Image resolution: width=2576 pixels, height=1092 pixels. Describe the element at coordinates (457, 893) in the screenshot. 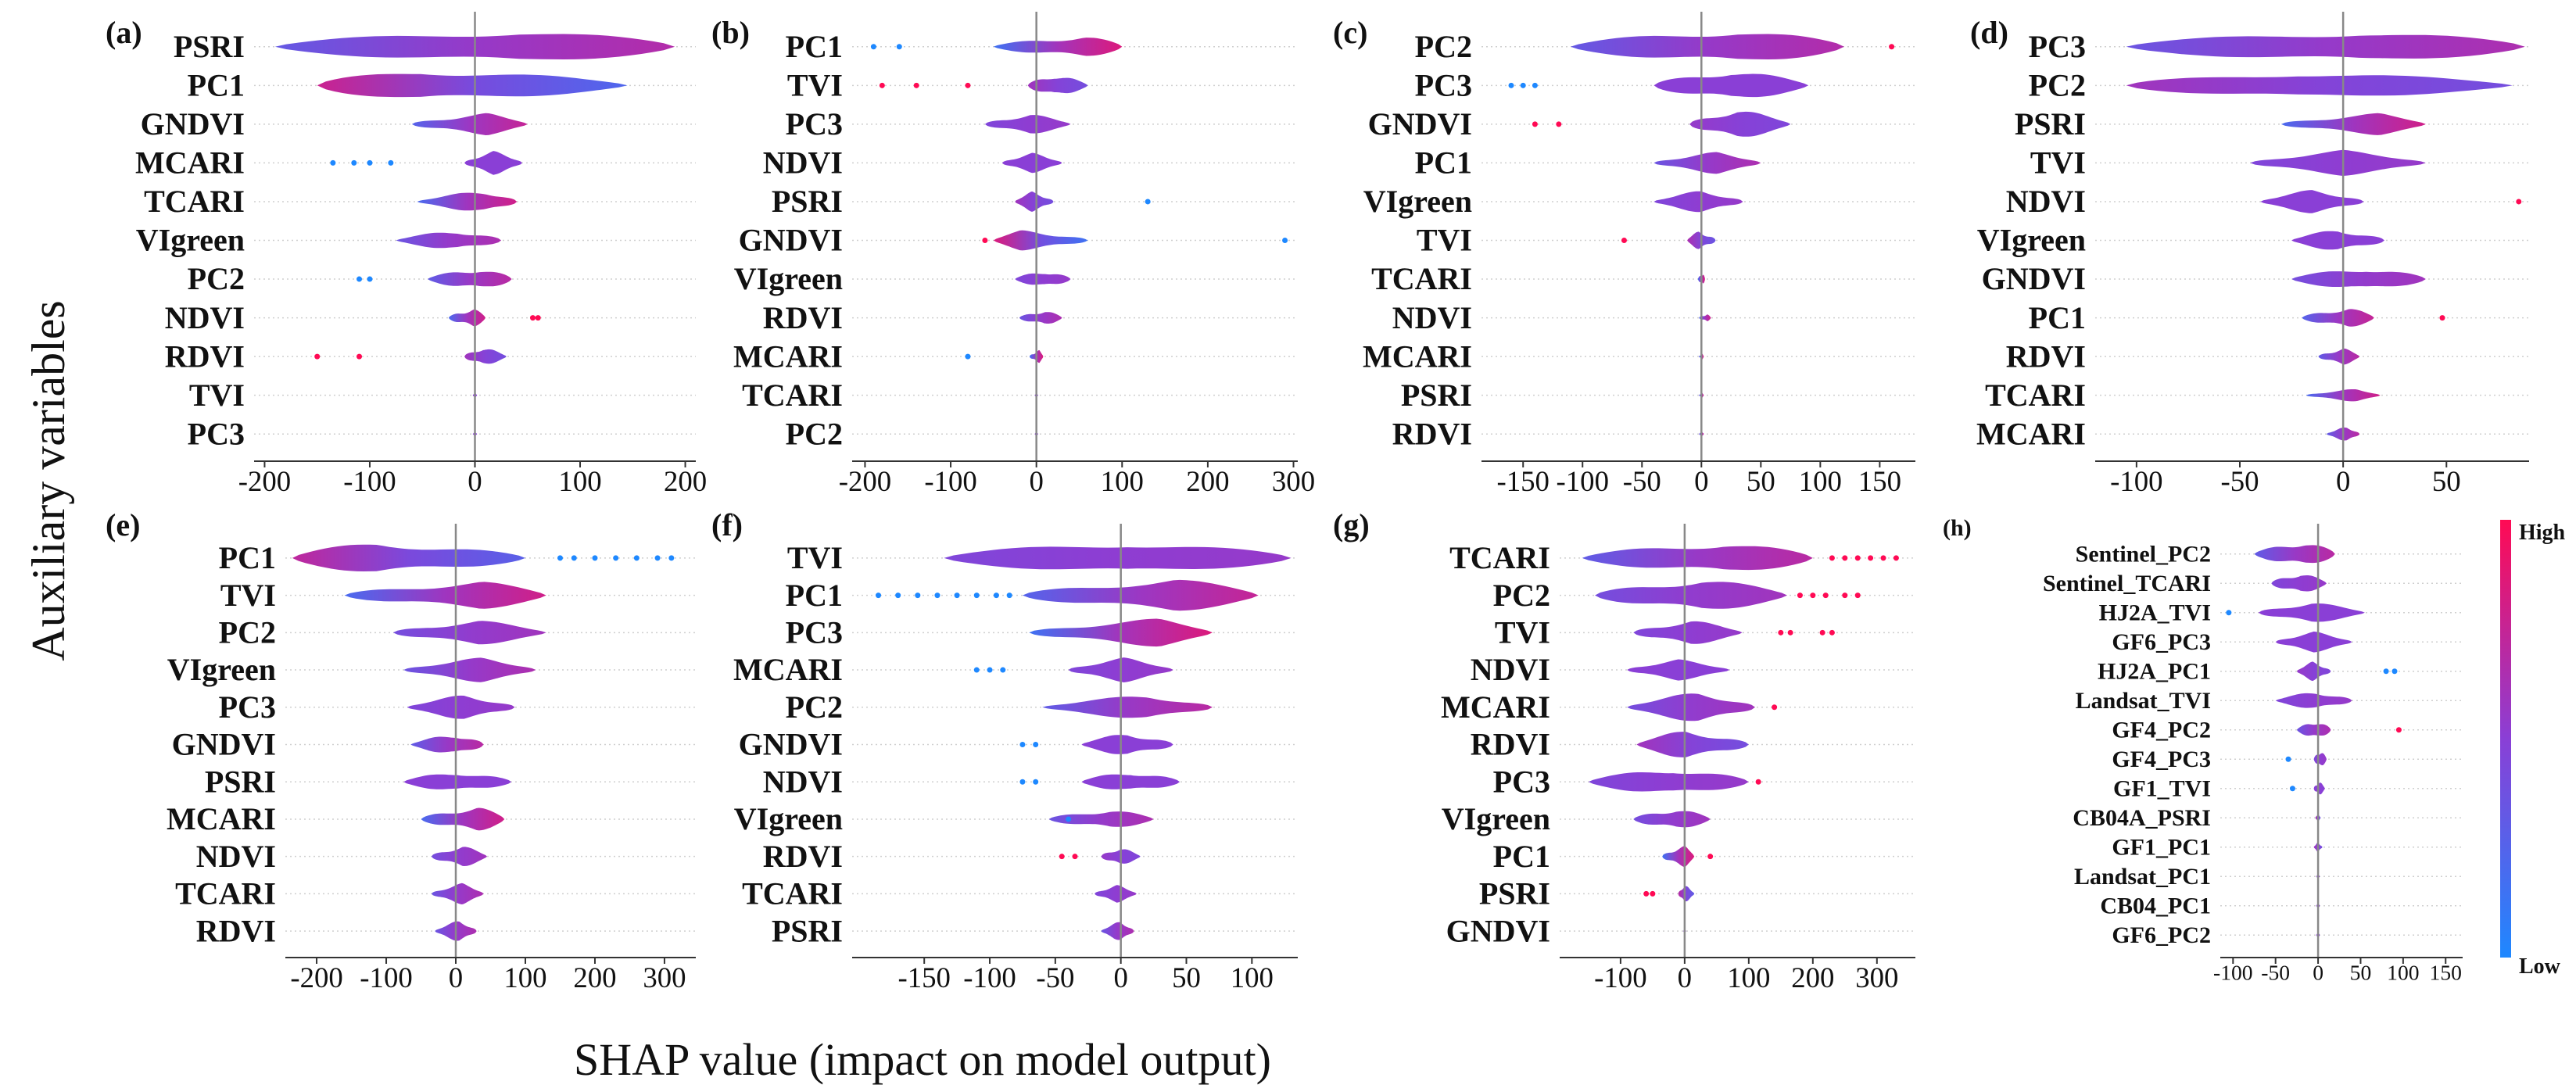

I see `violin-TCARI` at that location.